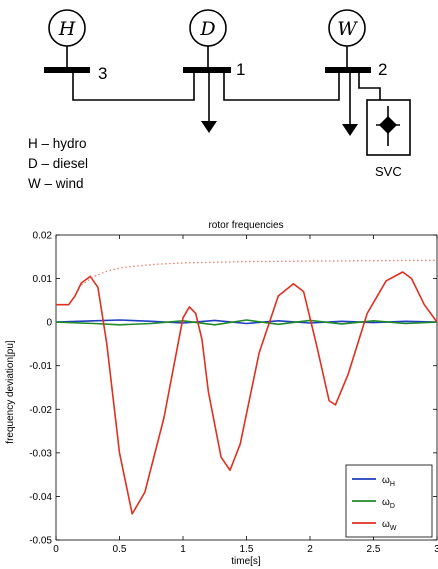 This screenshot has width=438, height=569. Describe the element at coordinates (183, 549) in the screenshot. I see `x-tick-label: 1` at that location.